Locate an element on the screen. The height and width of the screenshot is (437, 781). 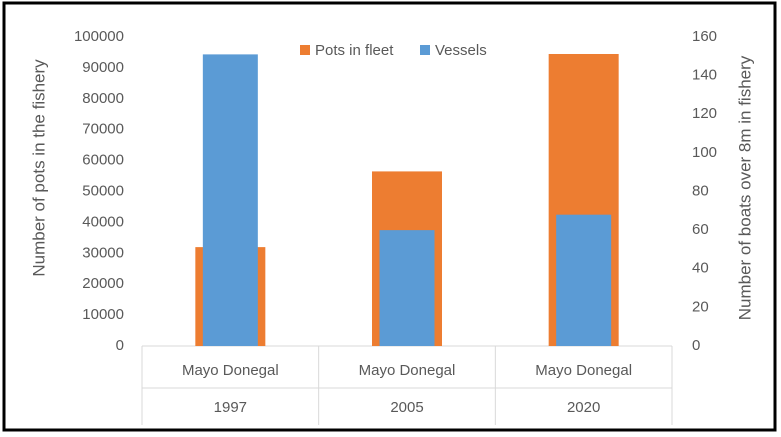
y2-tick-label: 40 is located at coordinates (700, 268).